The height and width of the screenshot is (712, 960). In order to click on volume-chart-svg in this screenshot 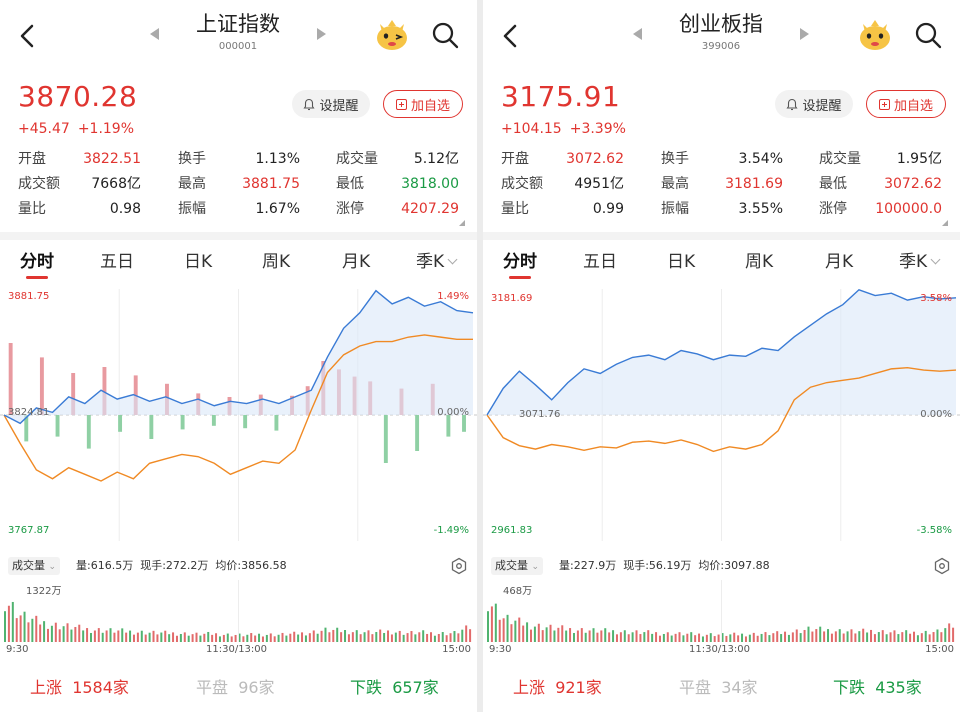, I will do `click(721, 611)`.